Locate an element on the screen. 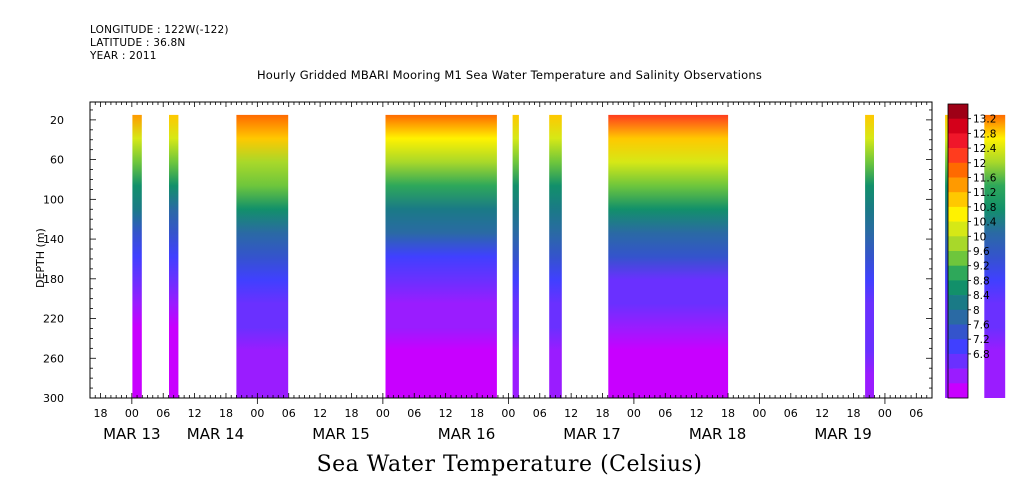 This screenshot has width=1009, height=504. x-day-label: MAR 19 is located at coordinates (842, 434).